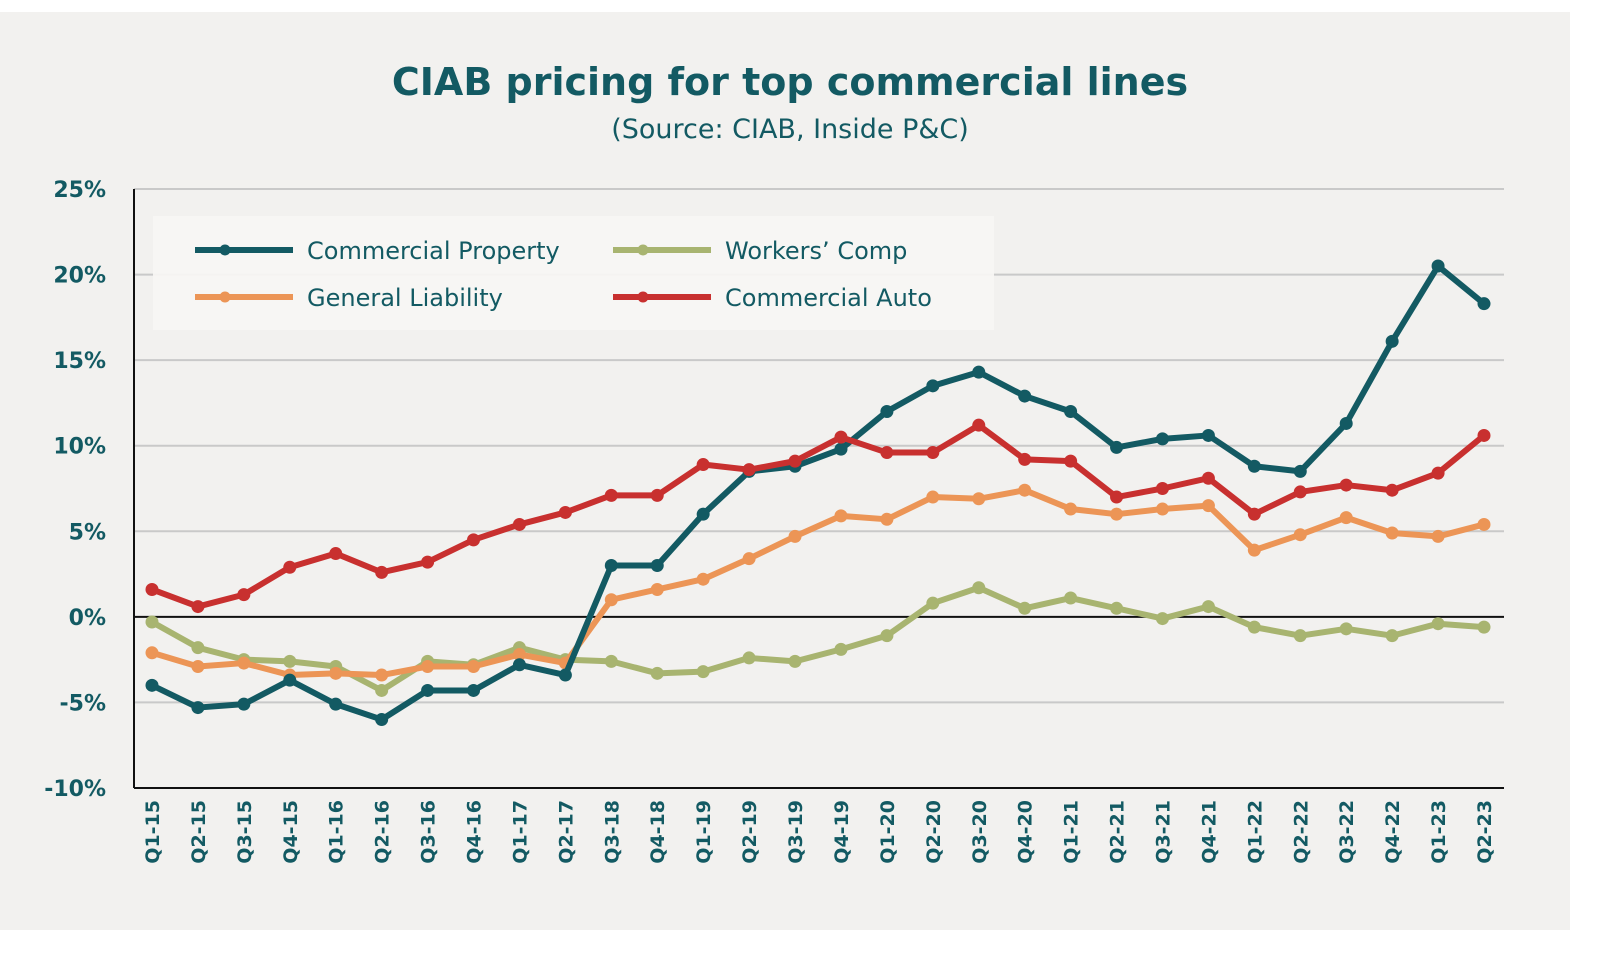 Image resolution: width=1600 pixels, height=960 pixels. What do you see at coordinates (573, 273) in the screenshot?
I see `legend-box` at bounding box center [573, 273].